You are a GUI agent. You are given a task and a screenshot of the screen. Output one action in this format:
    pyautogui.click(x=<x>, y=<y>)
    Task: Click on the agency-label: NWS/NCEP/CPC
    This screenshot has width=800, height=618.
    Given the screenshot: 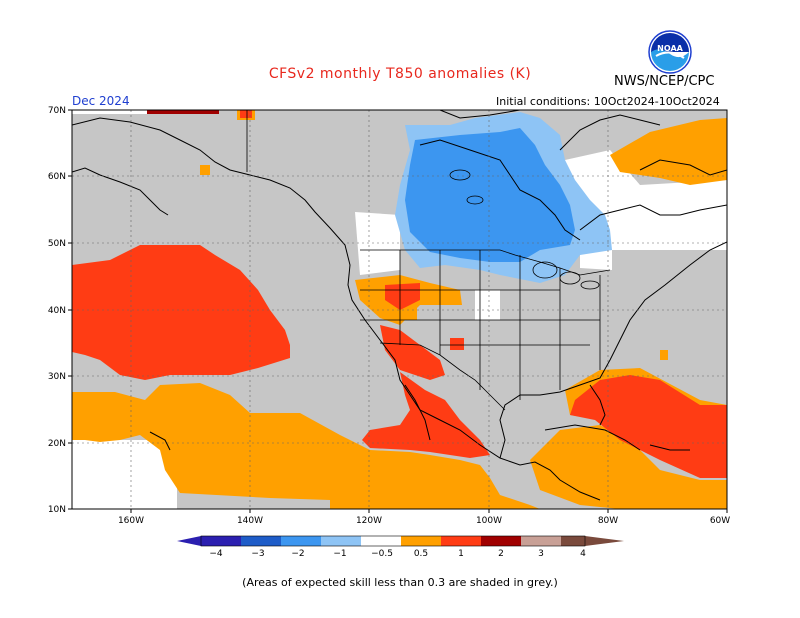 What is the action you would take?
    pyautogui.click(x=664, y=81)
    